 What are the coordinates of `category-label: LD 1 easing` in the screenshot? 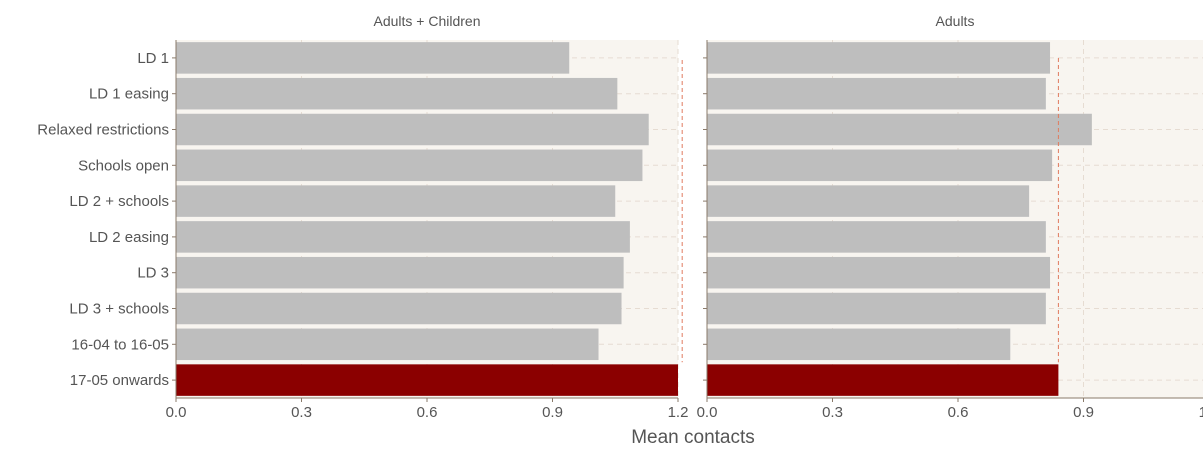 It's located at (129, 94).